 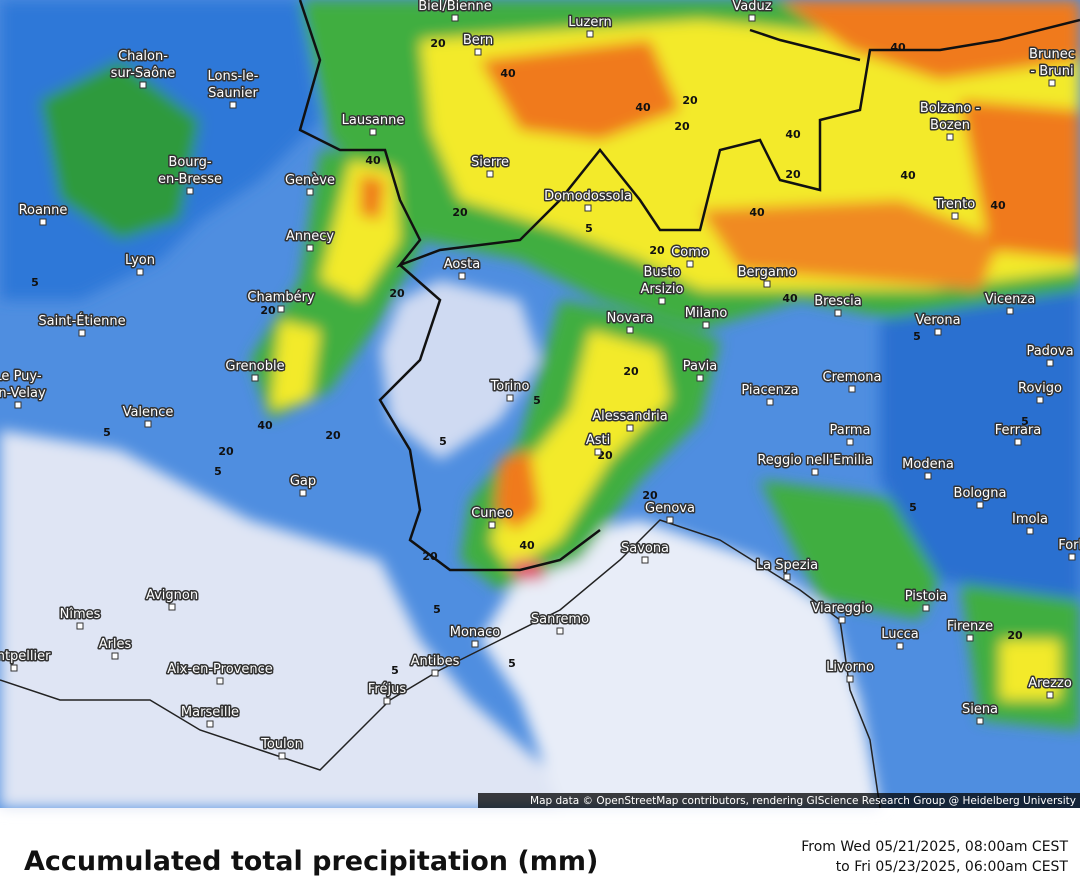 I want to click on city-label: Bern, so click(x=478, y=40).